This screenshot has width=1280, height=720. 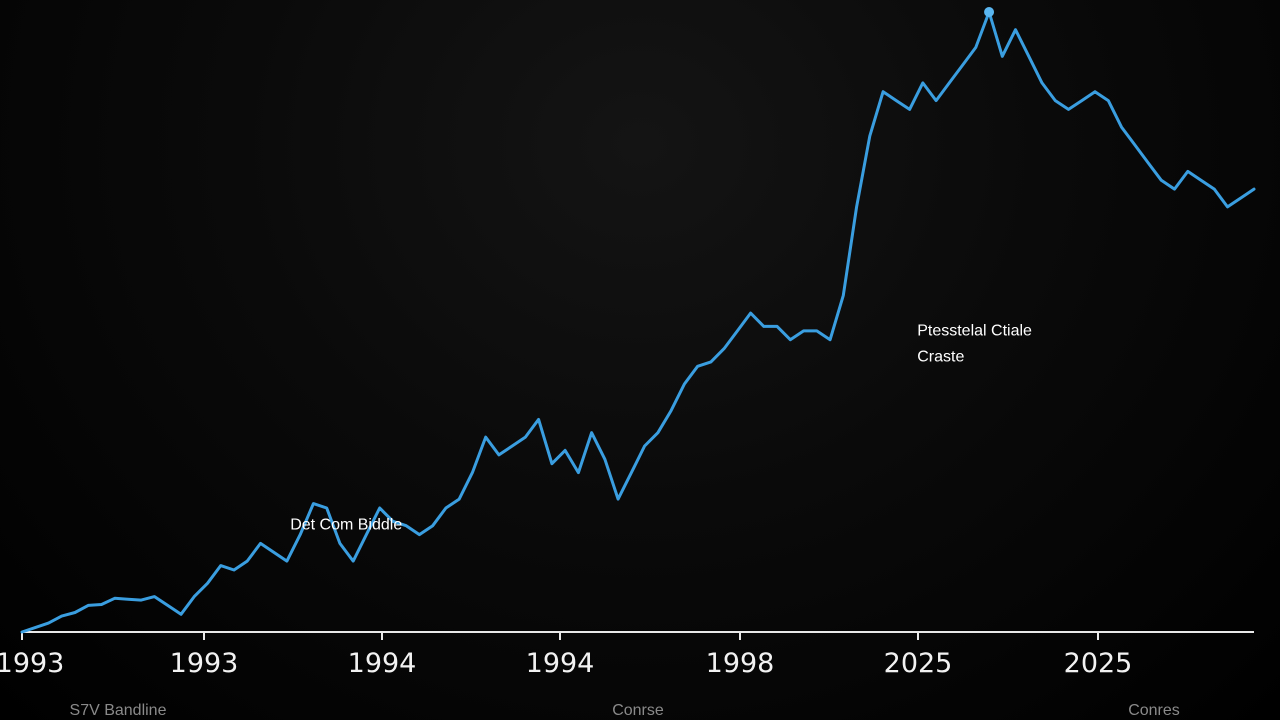 I want to click on x-tick-labels: 1993 1993 1994 1994 1998 2025 2025, so click(x=566, y=655).